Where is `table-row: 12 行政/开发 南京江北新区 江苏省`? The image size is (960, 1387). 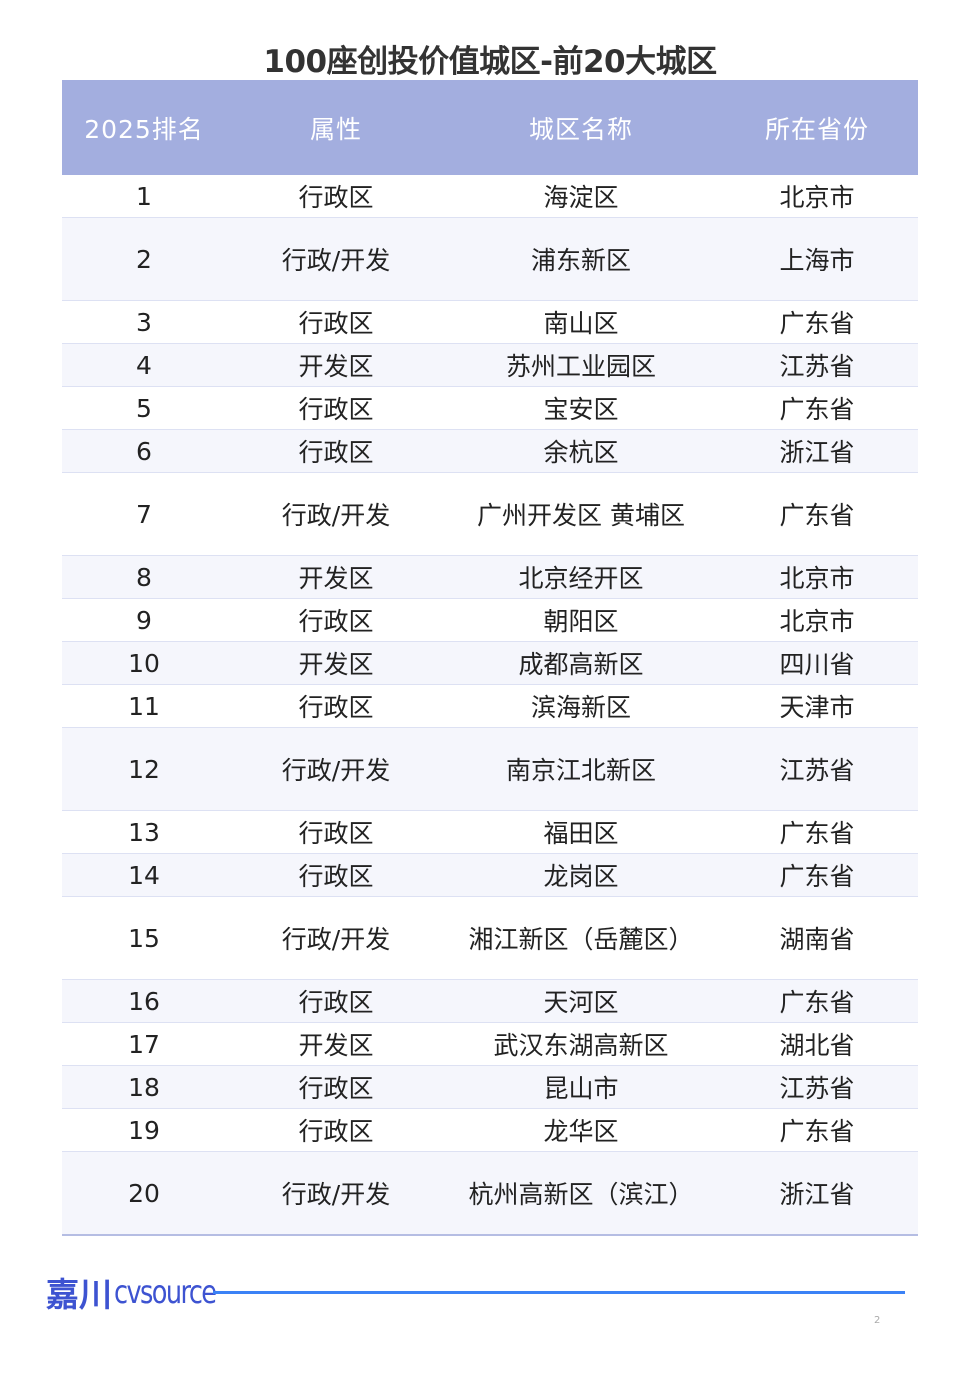
table-row: 12 行政/开发 南京江北新区 江苏省 is located at coordinates (490, 769).